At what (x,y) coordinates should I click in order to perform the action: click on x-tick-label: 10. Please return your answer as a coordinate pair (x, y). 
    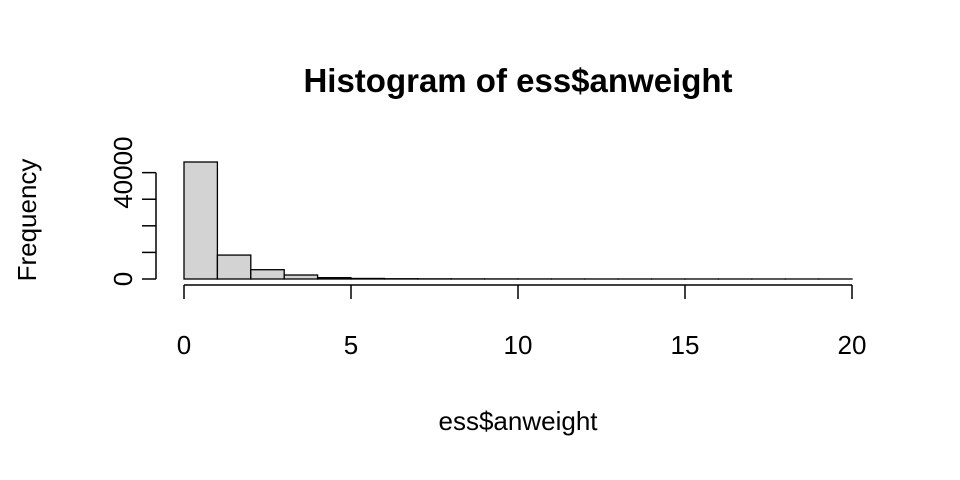
    Looking at the image, I should click on (518, 345).